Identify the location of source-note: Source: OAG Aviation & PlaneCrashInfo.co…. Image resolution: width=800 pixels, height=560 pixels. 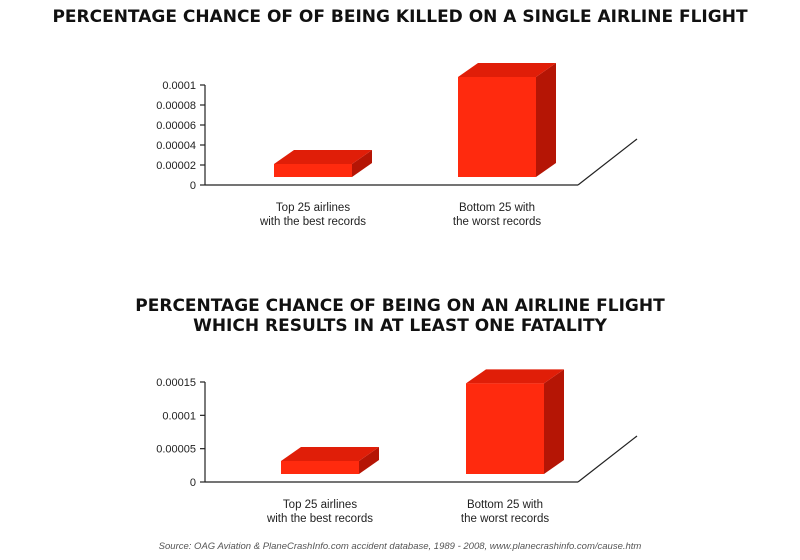
(400, 546).